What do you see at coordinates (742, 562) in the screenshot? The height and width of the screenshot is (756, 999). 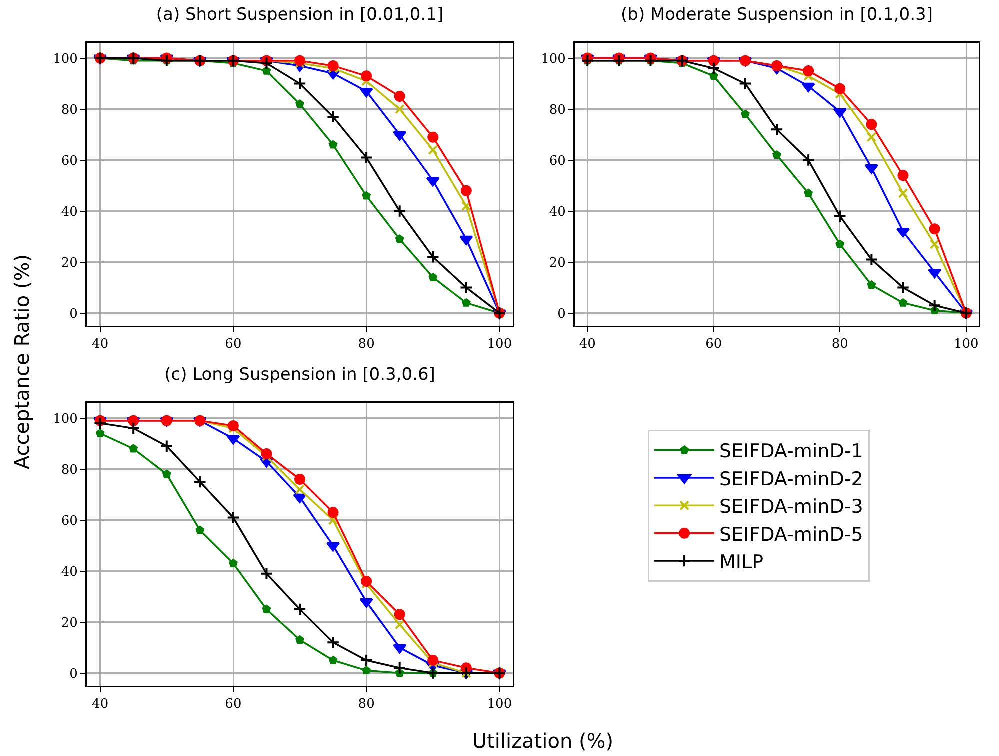 I see `legend-label: MILP` at bounding box center [742, 562].